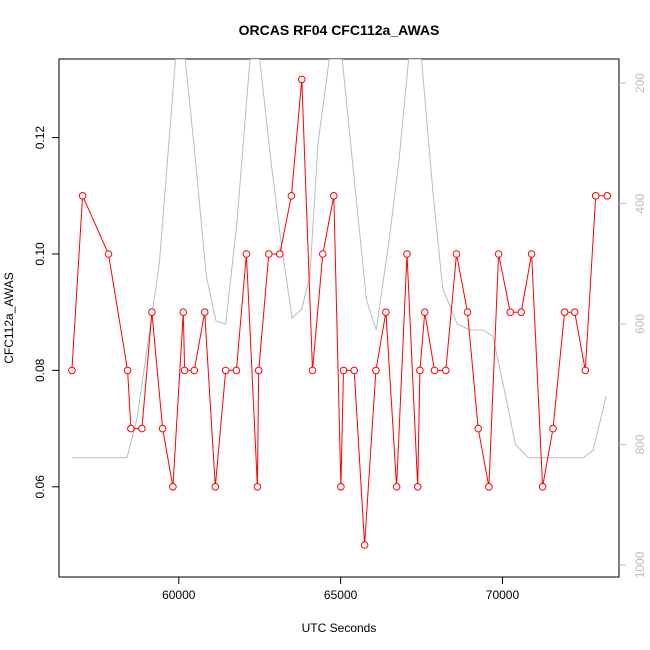 This screenshot has height=650, width=650. What do you see at coordinates (9, 318) in the screenshot?
I see `y-axis-label: CFC112a_AWAS` at bounding box center [9, 318].